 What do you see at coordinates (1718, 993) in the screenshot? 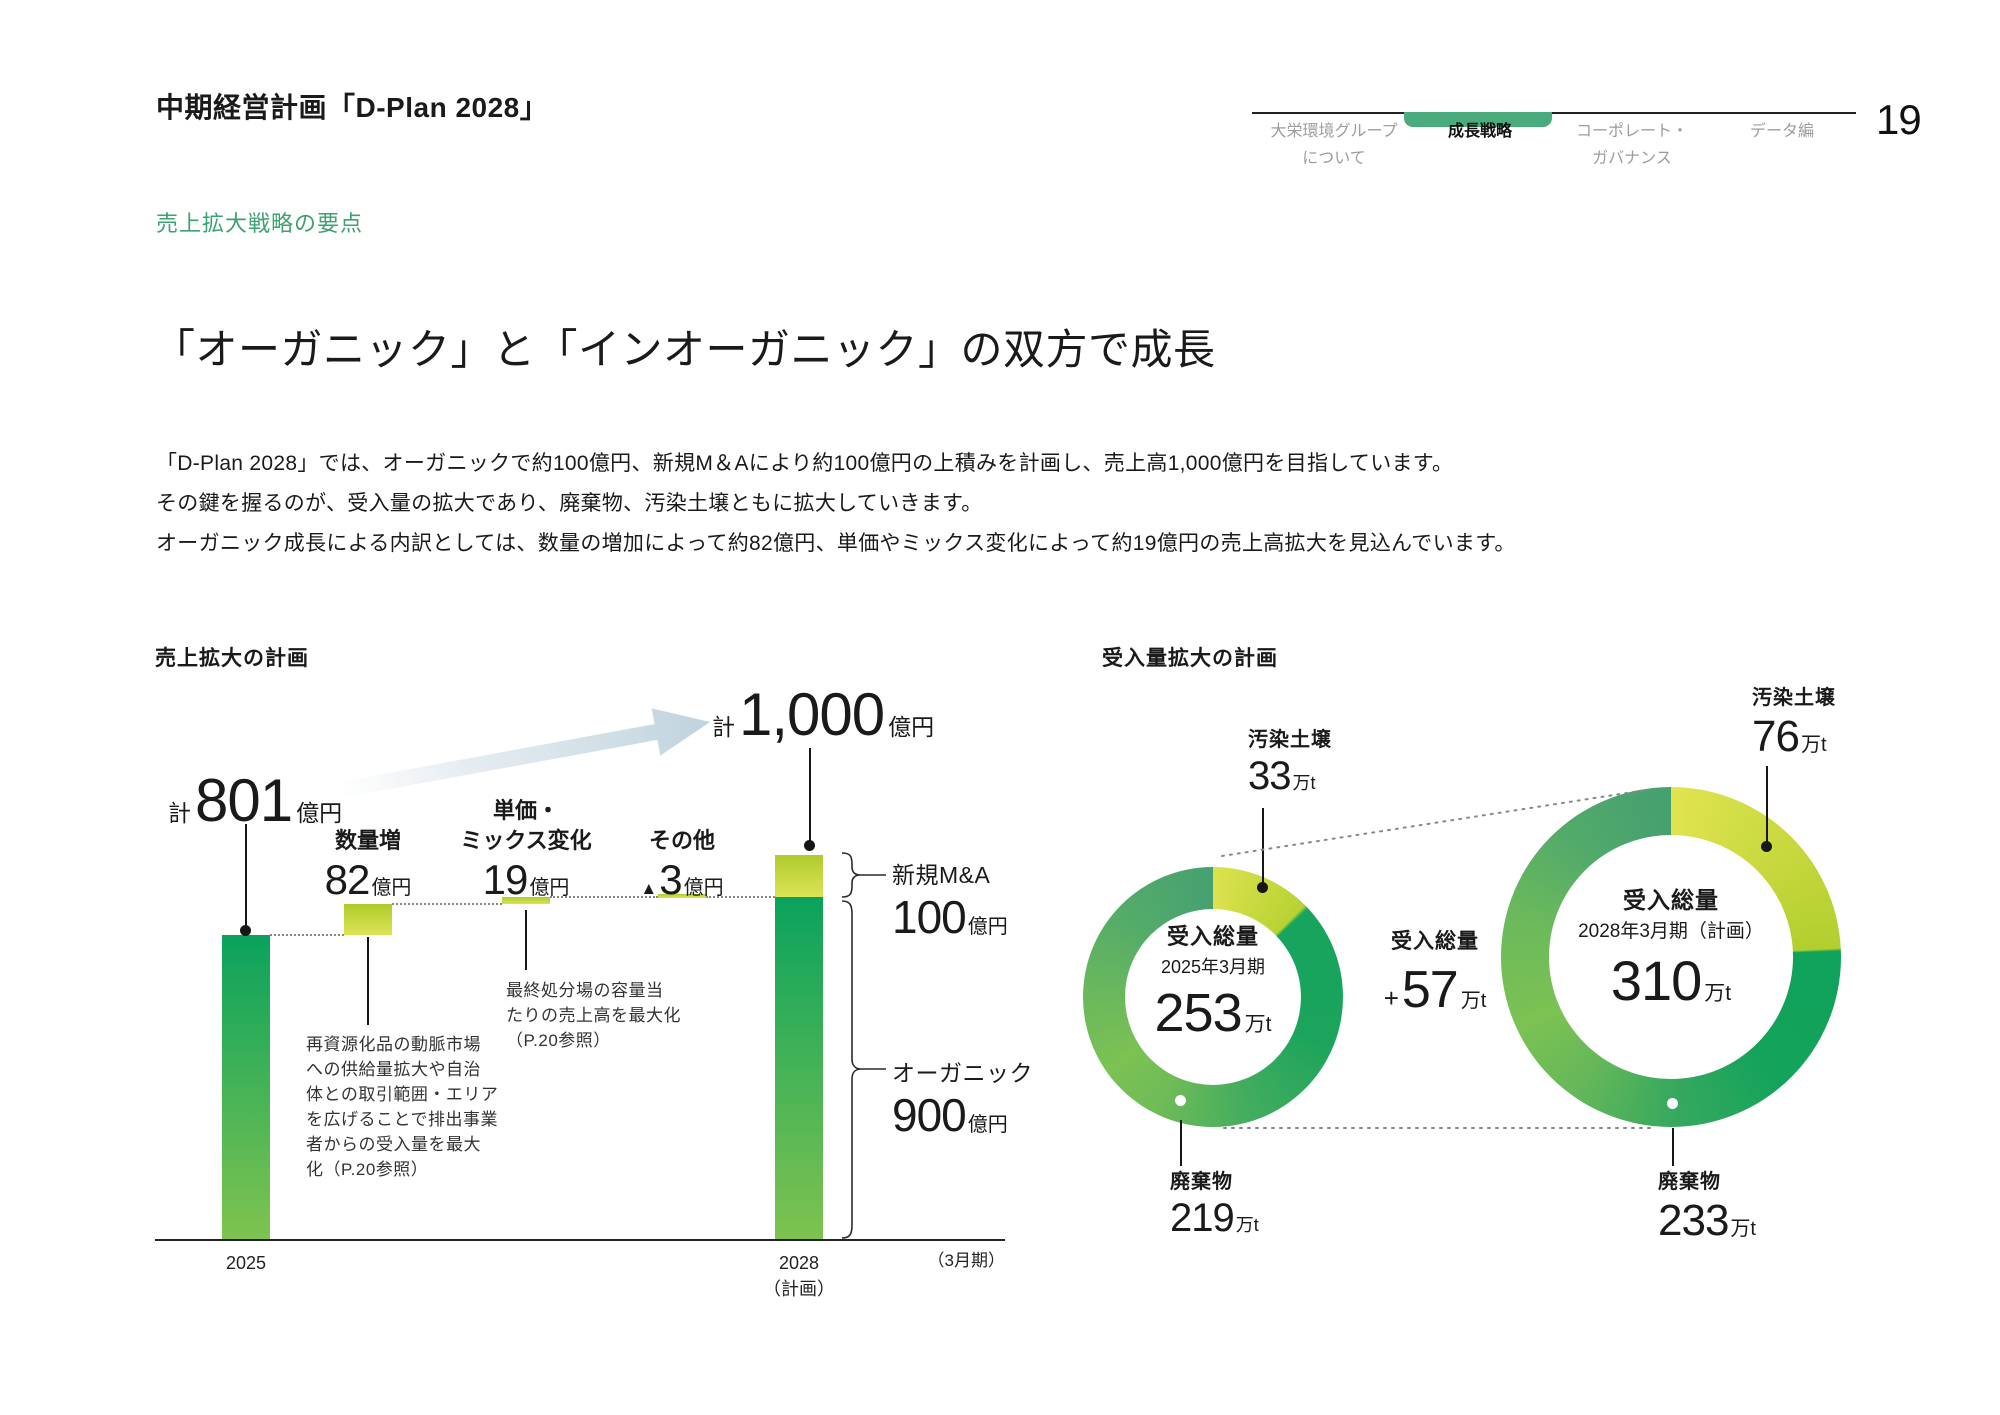
I see `donut-total-unit: 万t` at bounding box center [1718, 993].